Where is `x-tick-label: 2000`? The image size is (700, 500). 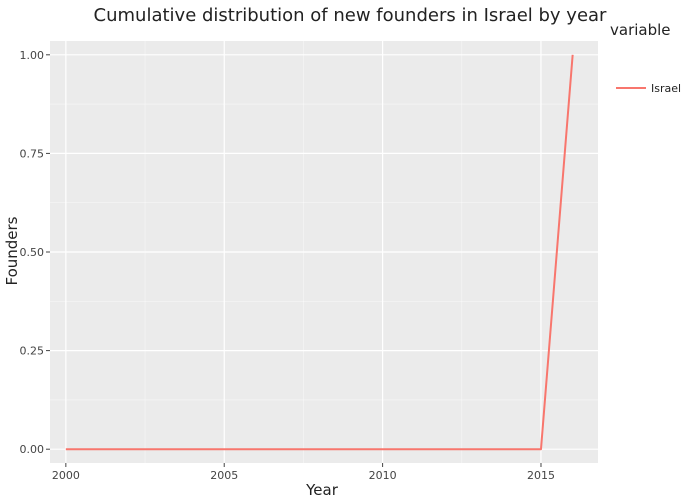 x-tick-label: 2000 is located at coordinates (66, 475).